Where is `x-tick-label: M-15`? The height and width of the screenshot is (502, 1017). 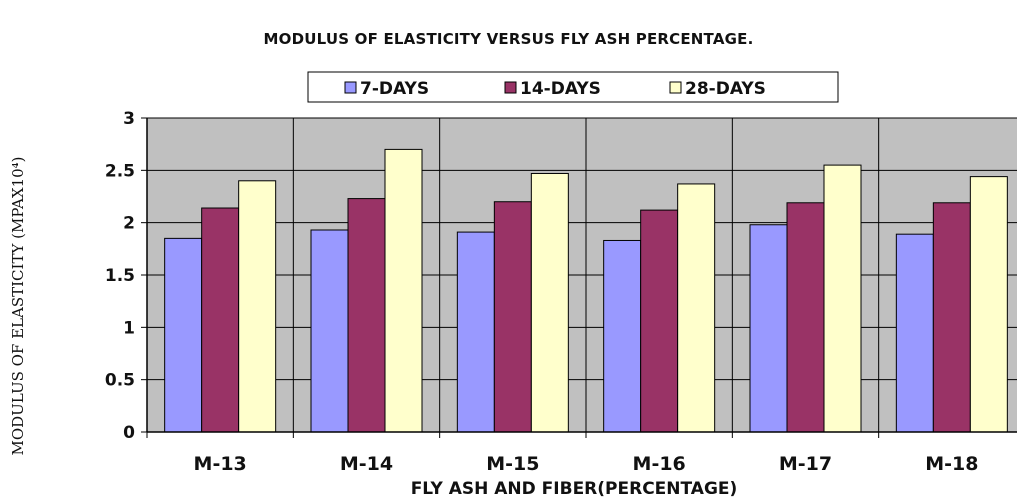
x-tick-label: M-15 is located at coordinates (512, 464).